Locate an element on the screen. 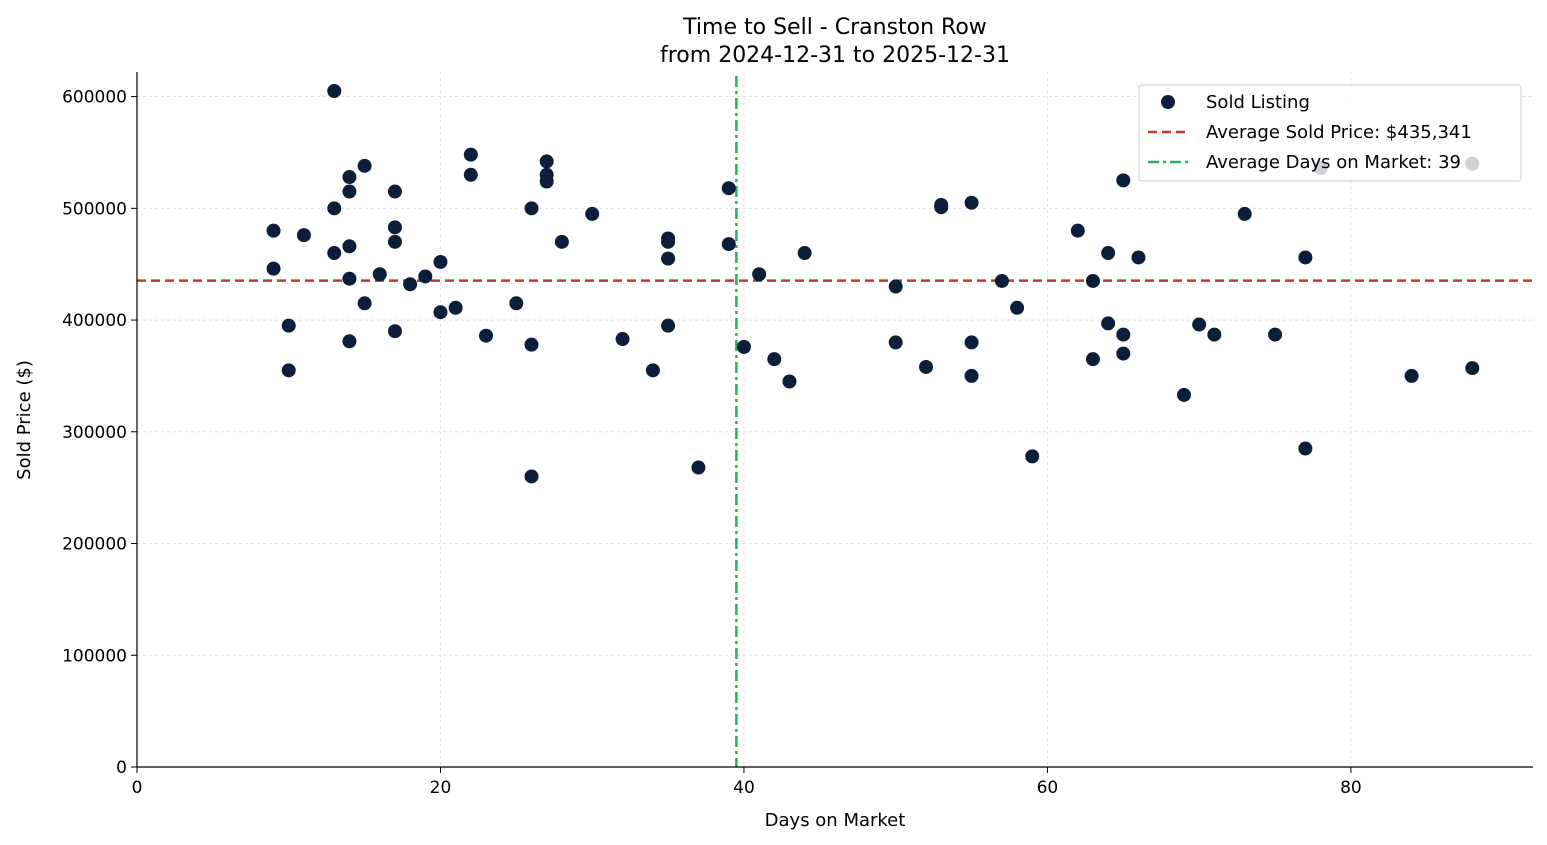 This screenshot has height=845, width=1547. legend-frame is located at coordinates (1330, 133).